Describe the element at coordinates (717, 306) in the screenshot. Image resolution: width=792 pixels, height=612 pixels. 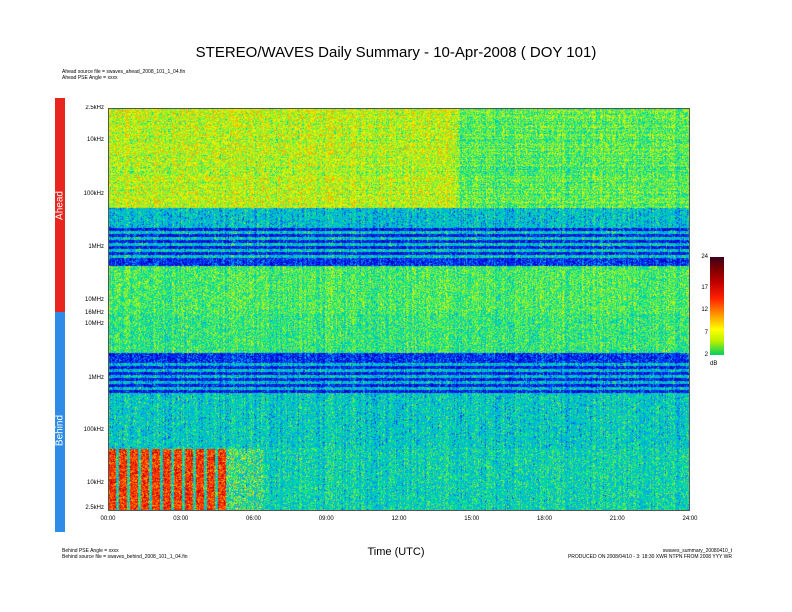
I see `colorbar` at that location.